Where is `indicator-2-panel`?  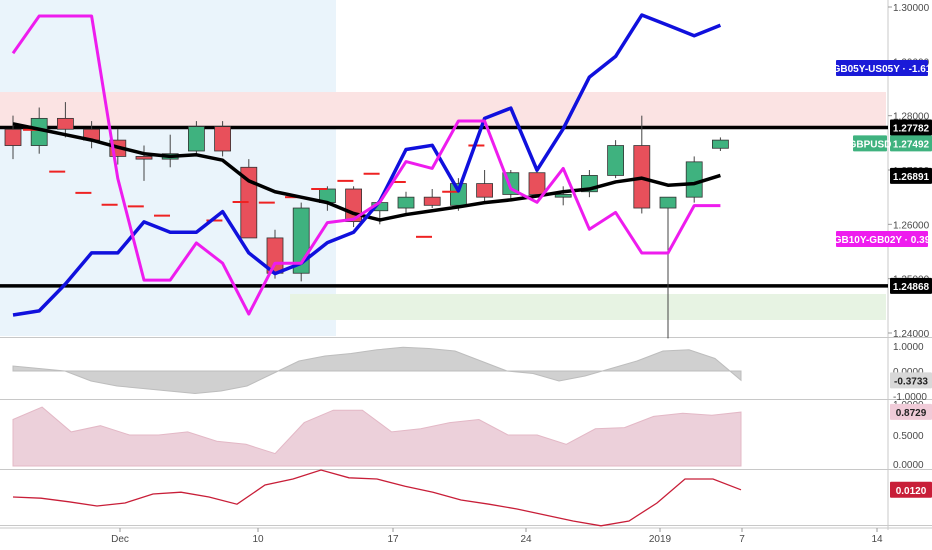
indicator-2-panel is located at coordinates (377, 436).